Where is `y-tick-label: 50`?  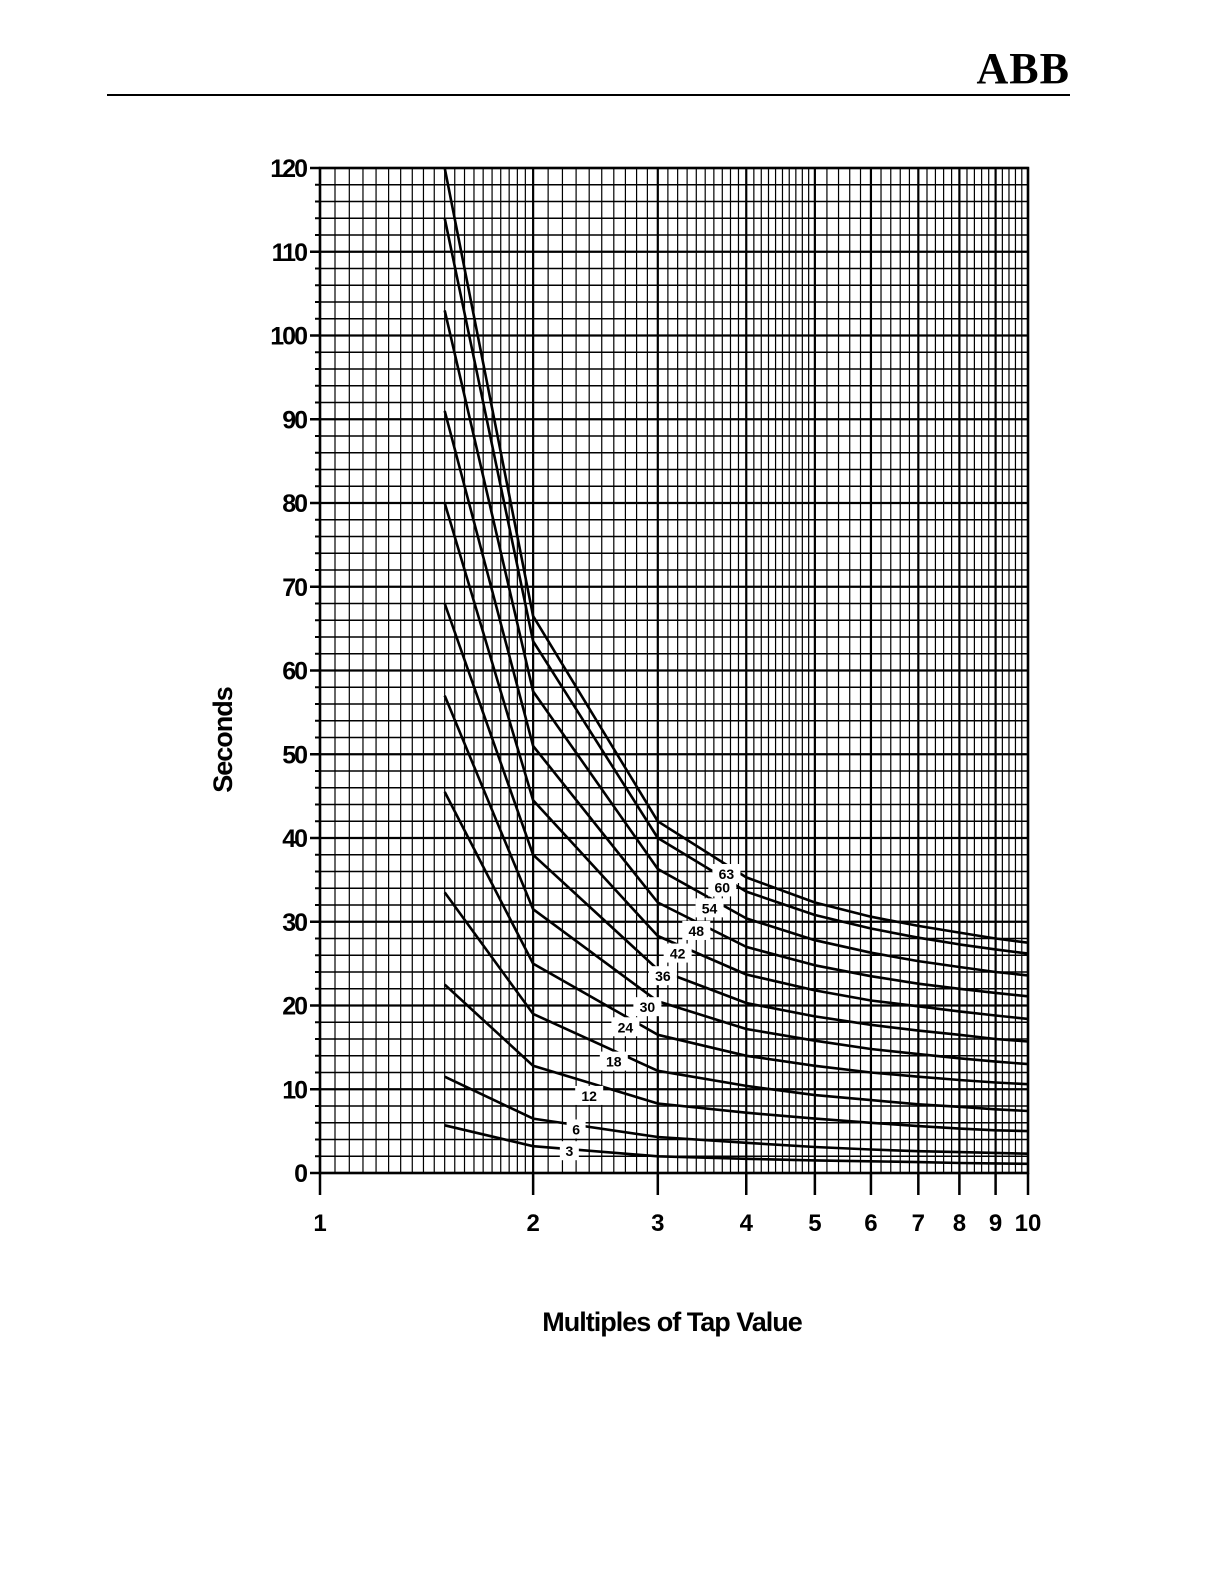 y-tick-label: 50 is located at coordinates (294, 755).